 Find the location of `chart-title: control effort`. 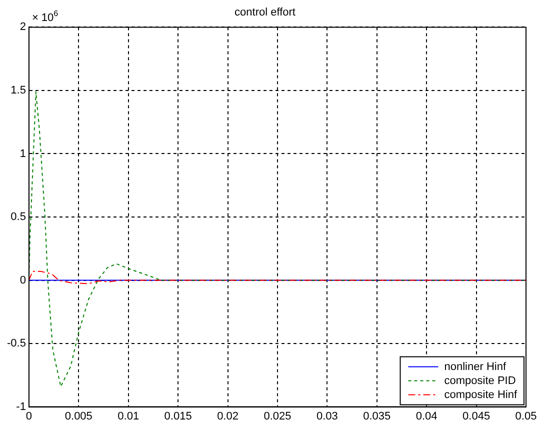

chart-title: control effort is located at coordinates (265, 12).